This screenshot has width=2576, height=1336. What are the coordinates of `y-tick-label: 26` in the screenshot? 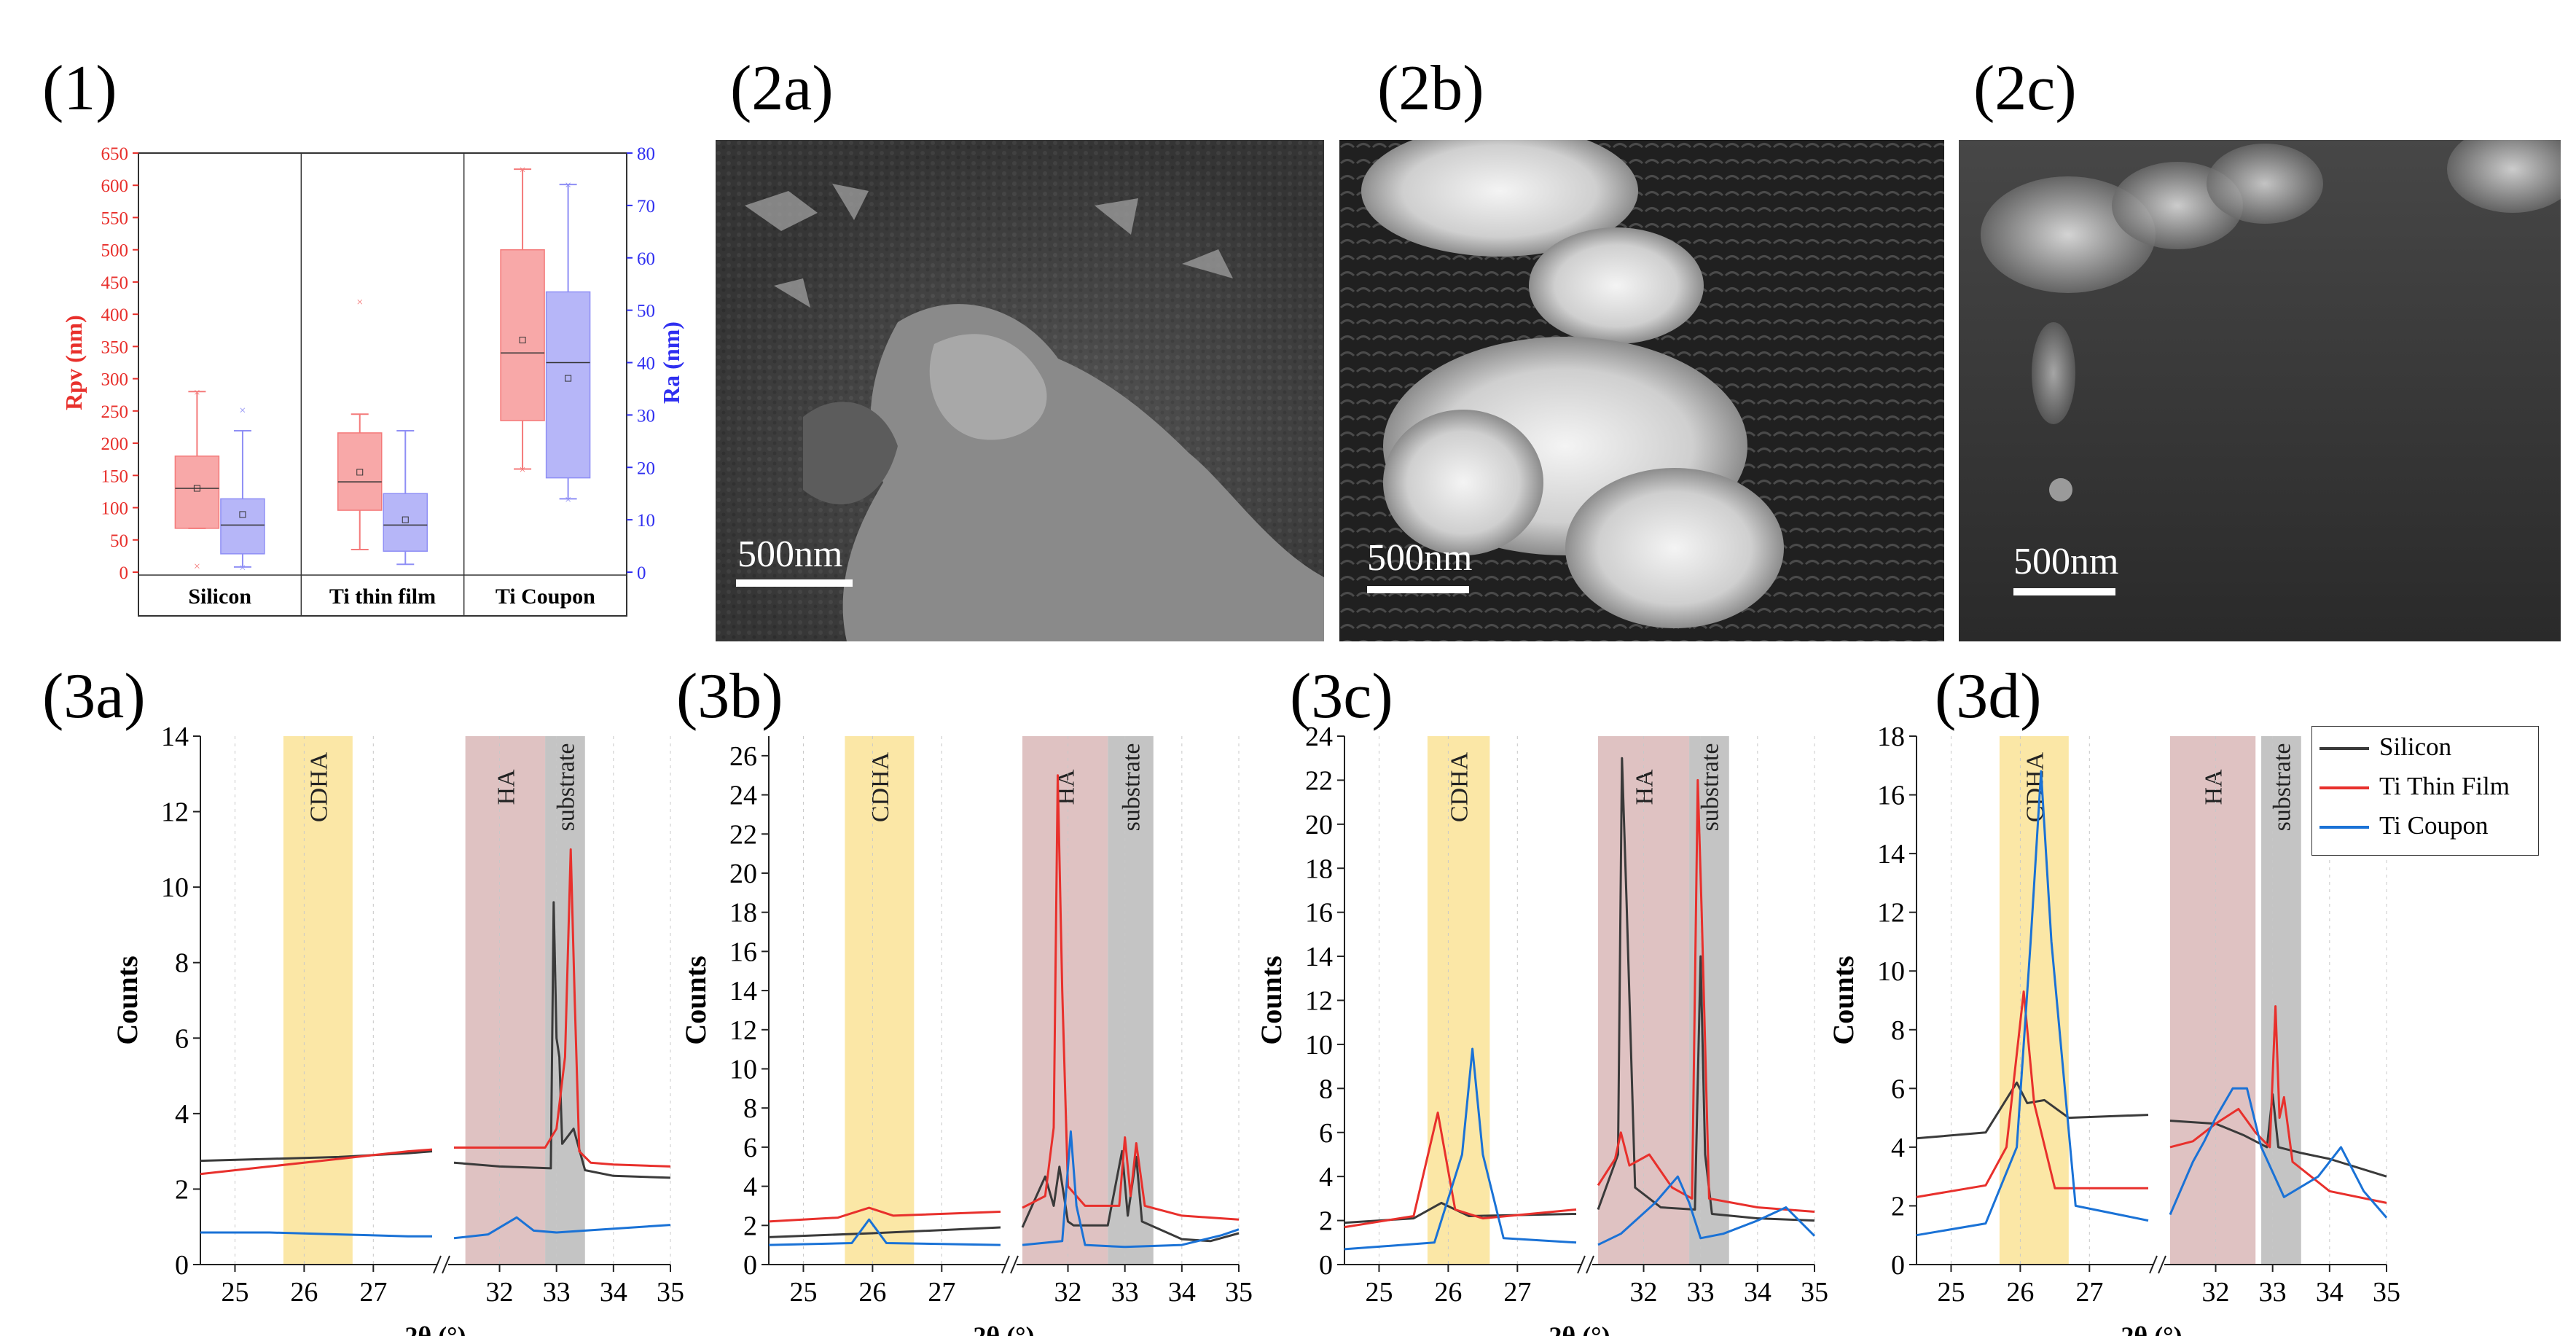 It's located at (743, 756).